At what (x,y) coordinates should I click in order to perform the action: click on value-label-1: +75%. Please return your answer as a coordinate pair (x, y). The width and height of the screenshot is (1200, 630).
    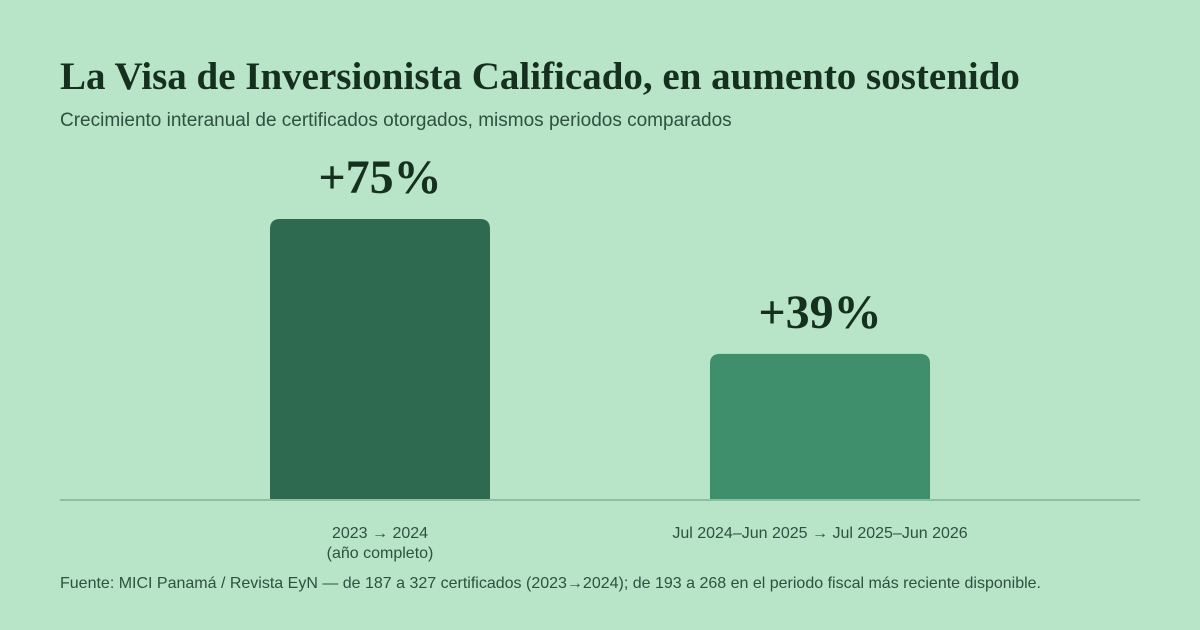
    Looking at the image, I should click on (379, 177).